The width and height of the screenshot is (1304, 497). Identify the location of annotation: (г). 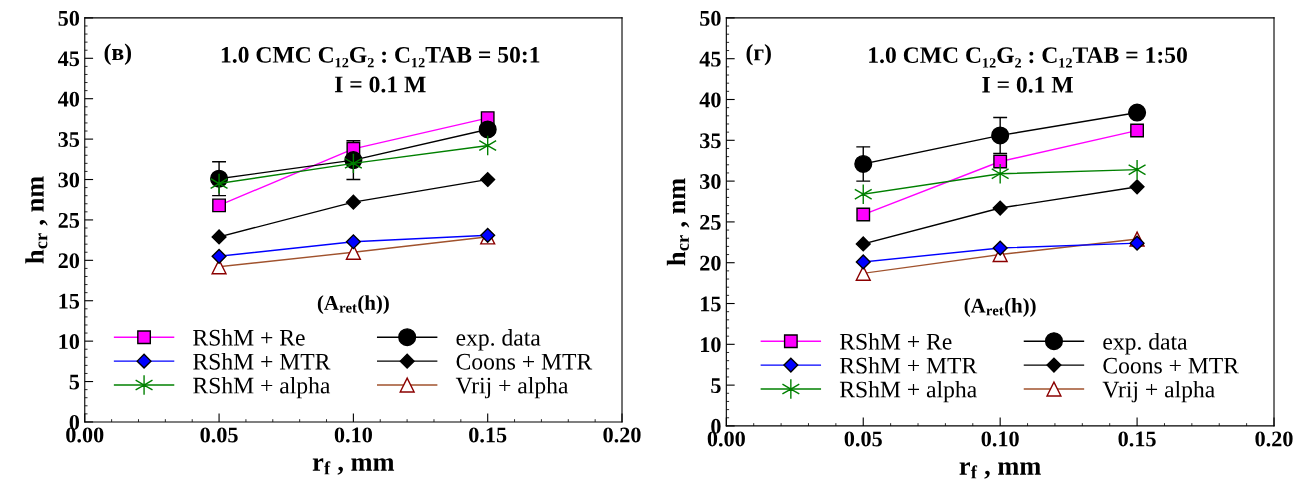
(758, 54).